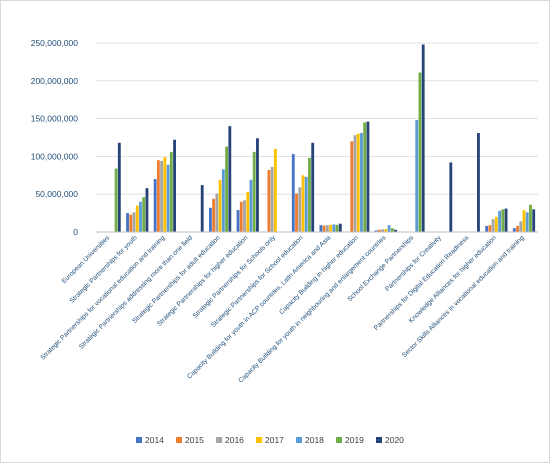 This screenshot has height=469, width=550. Describe the element at coordinates (234, 440) in the screenshot. I see `legend-label-2016: 2016` at that location.